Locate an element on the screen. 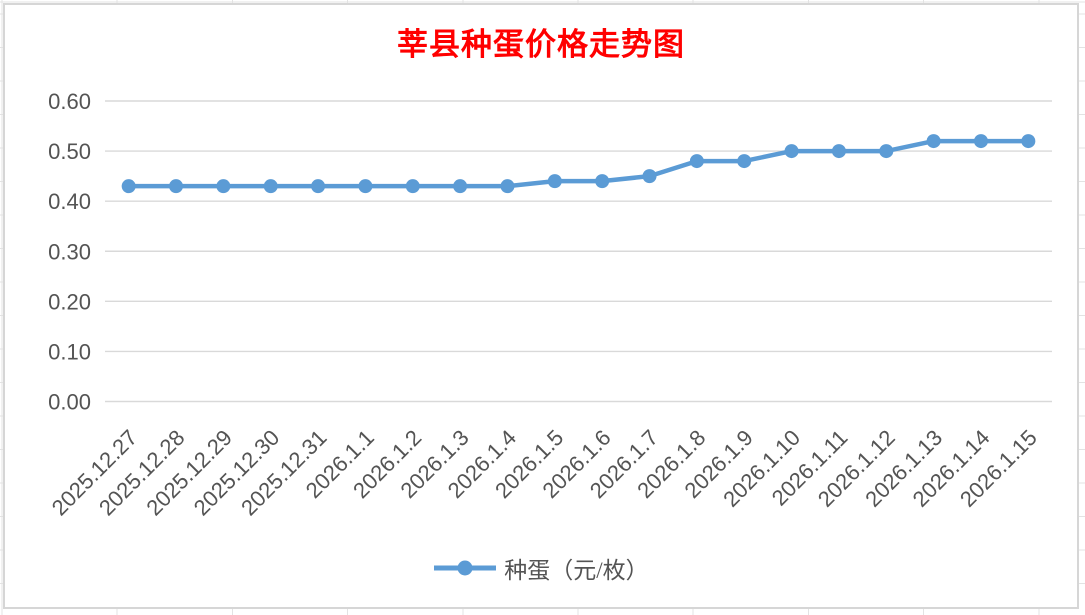 The image size is (1085, 615). chart-legend: 种蛋（元/枚） is located at coordinates (541, 568).